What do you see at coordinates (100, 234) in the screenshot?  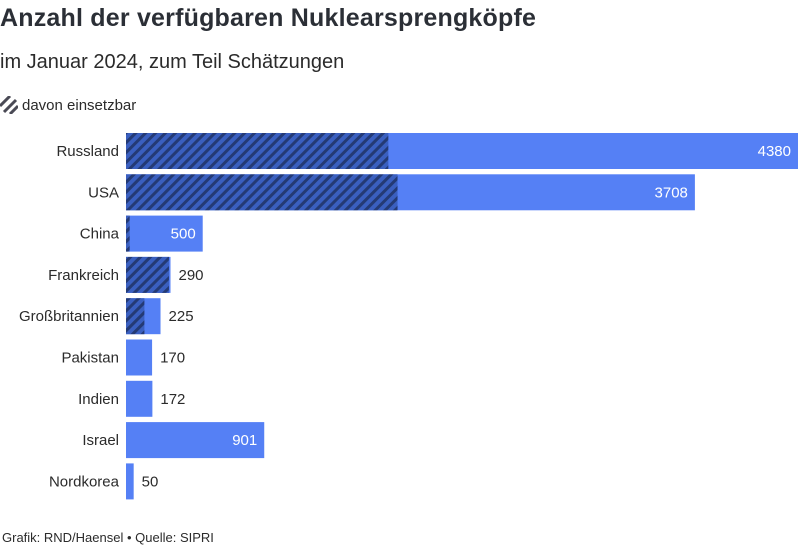 I see `category-label: China` at bounding box center [100, 234].